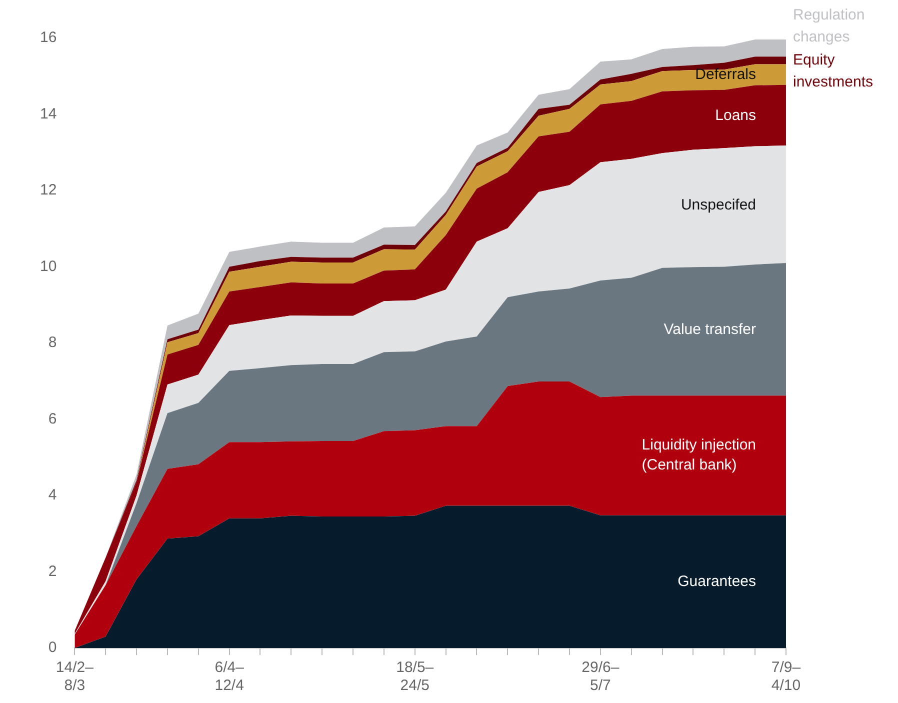  I want to click on y-tick-label: 4, so click(52, 495).